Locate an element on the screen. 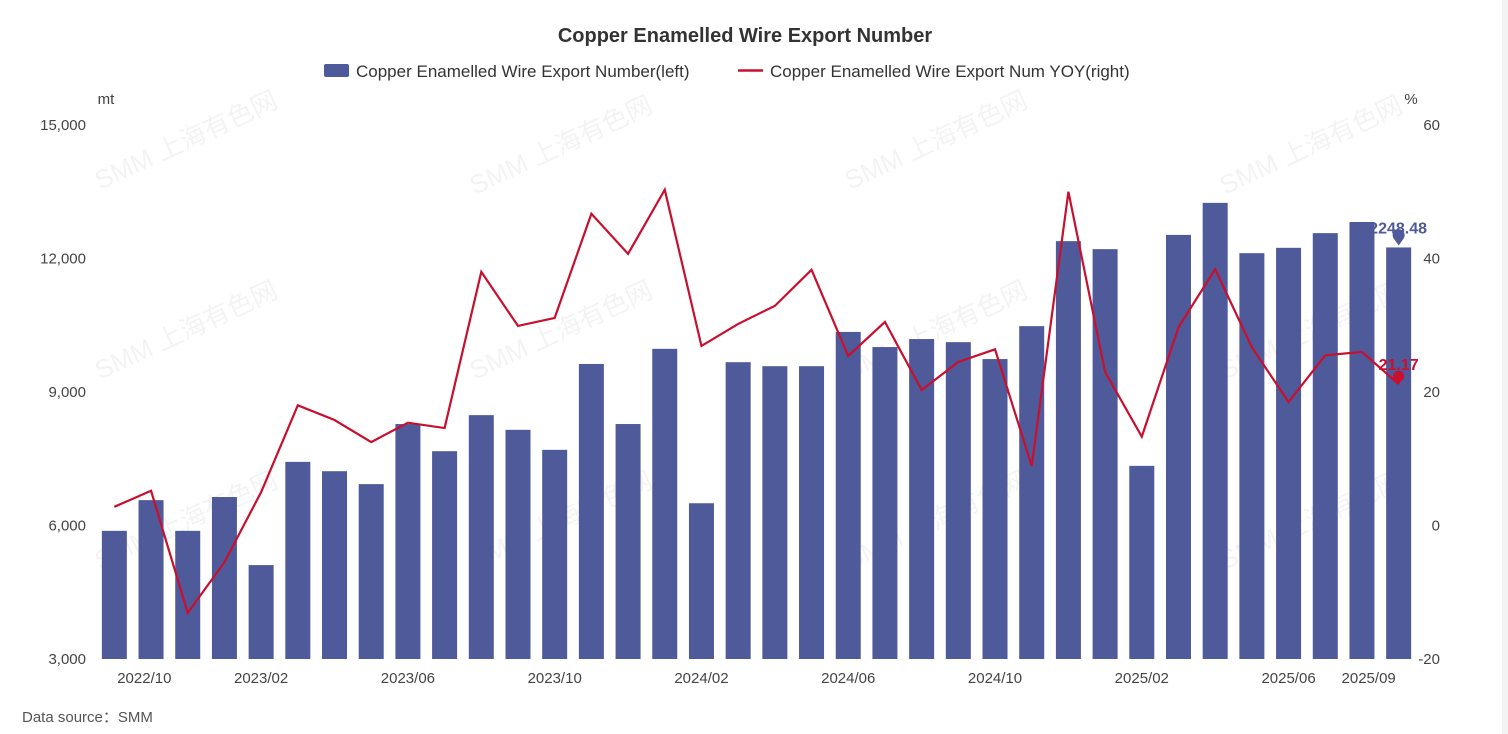  x-axis-tick: 2023/10 is located at coordinates (555, 678).